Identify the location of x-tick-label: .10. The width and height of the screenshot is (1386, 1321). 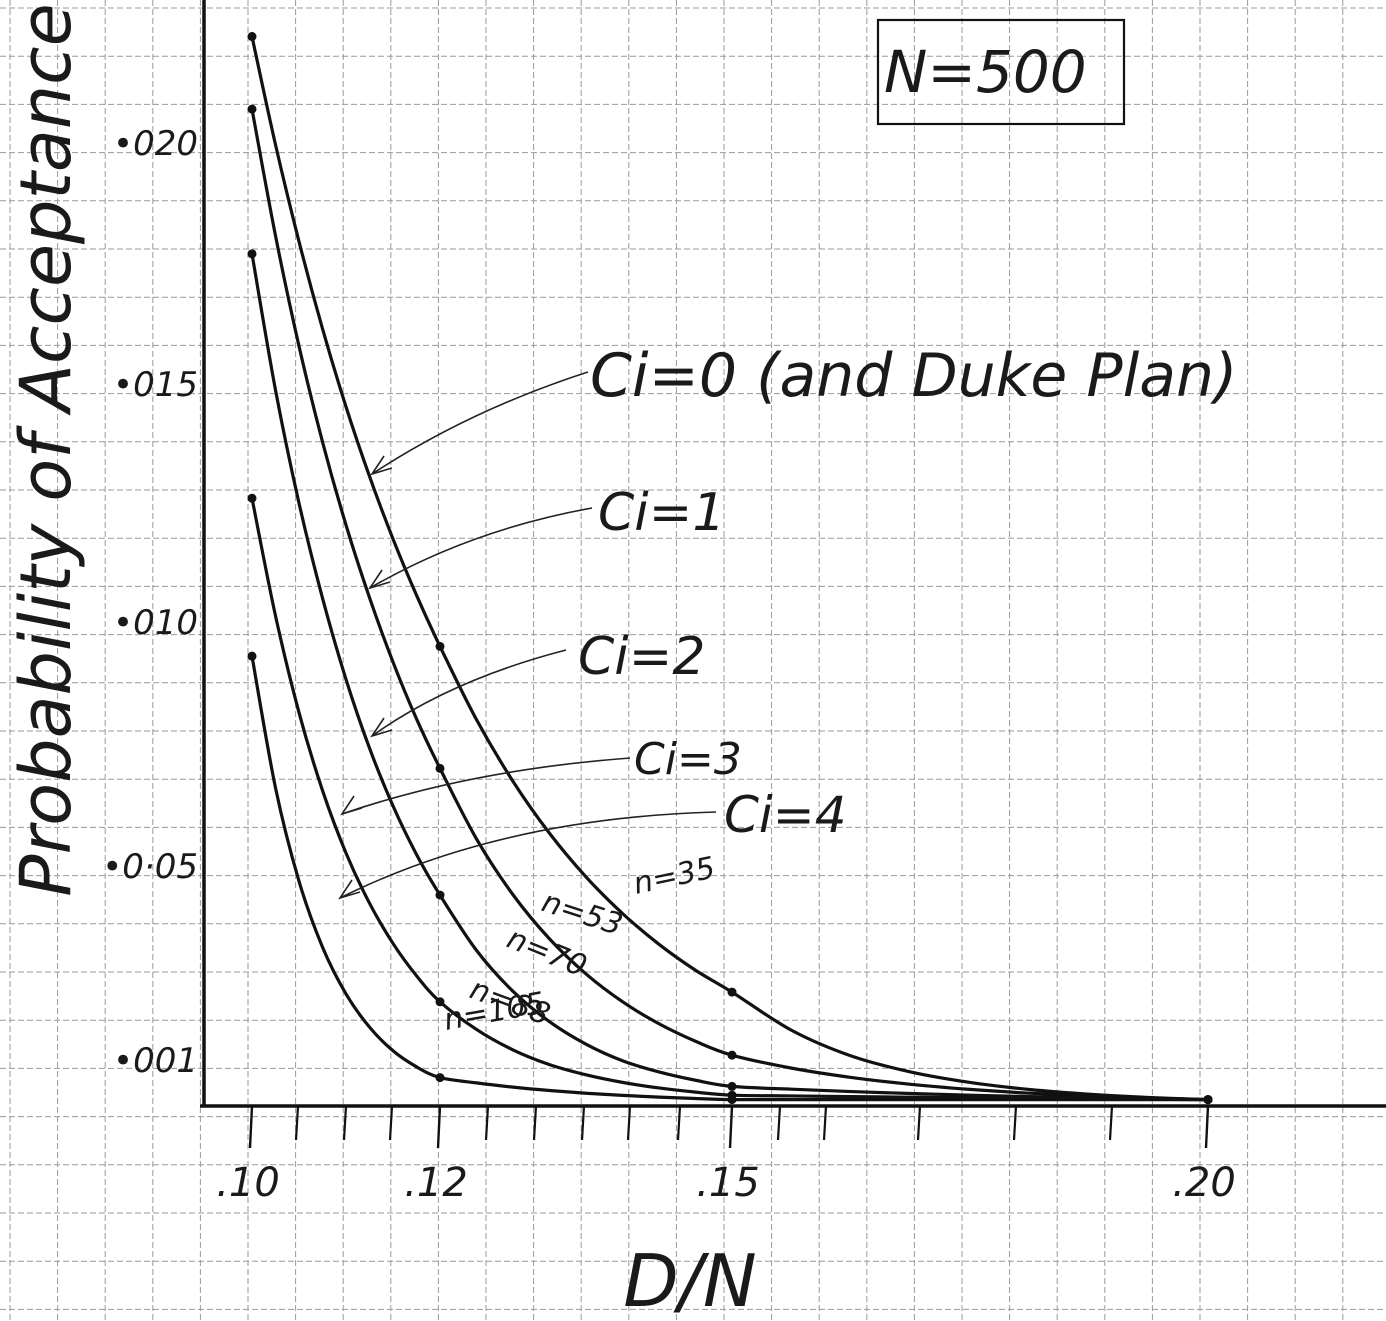
(248, 1183).